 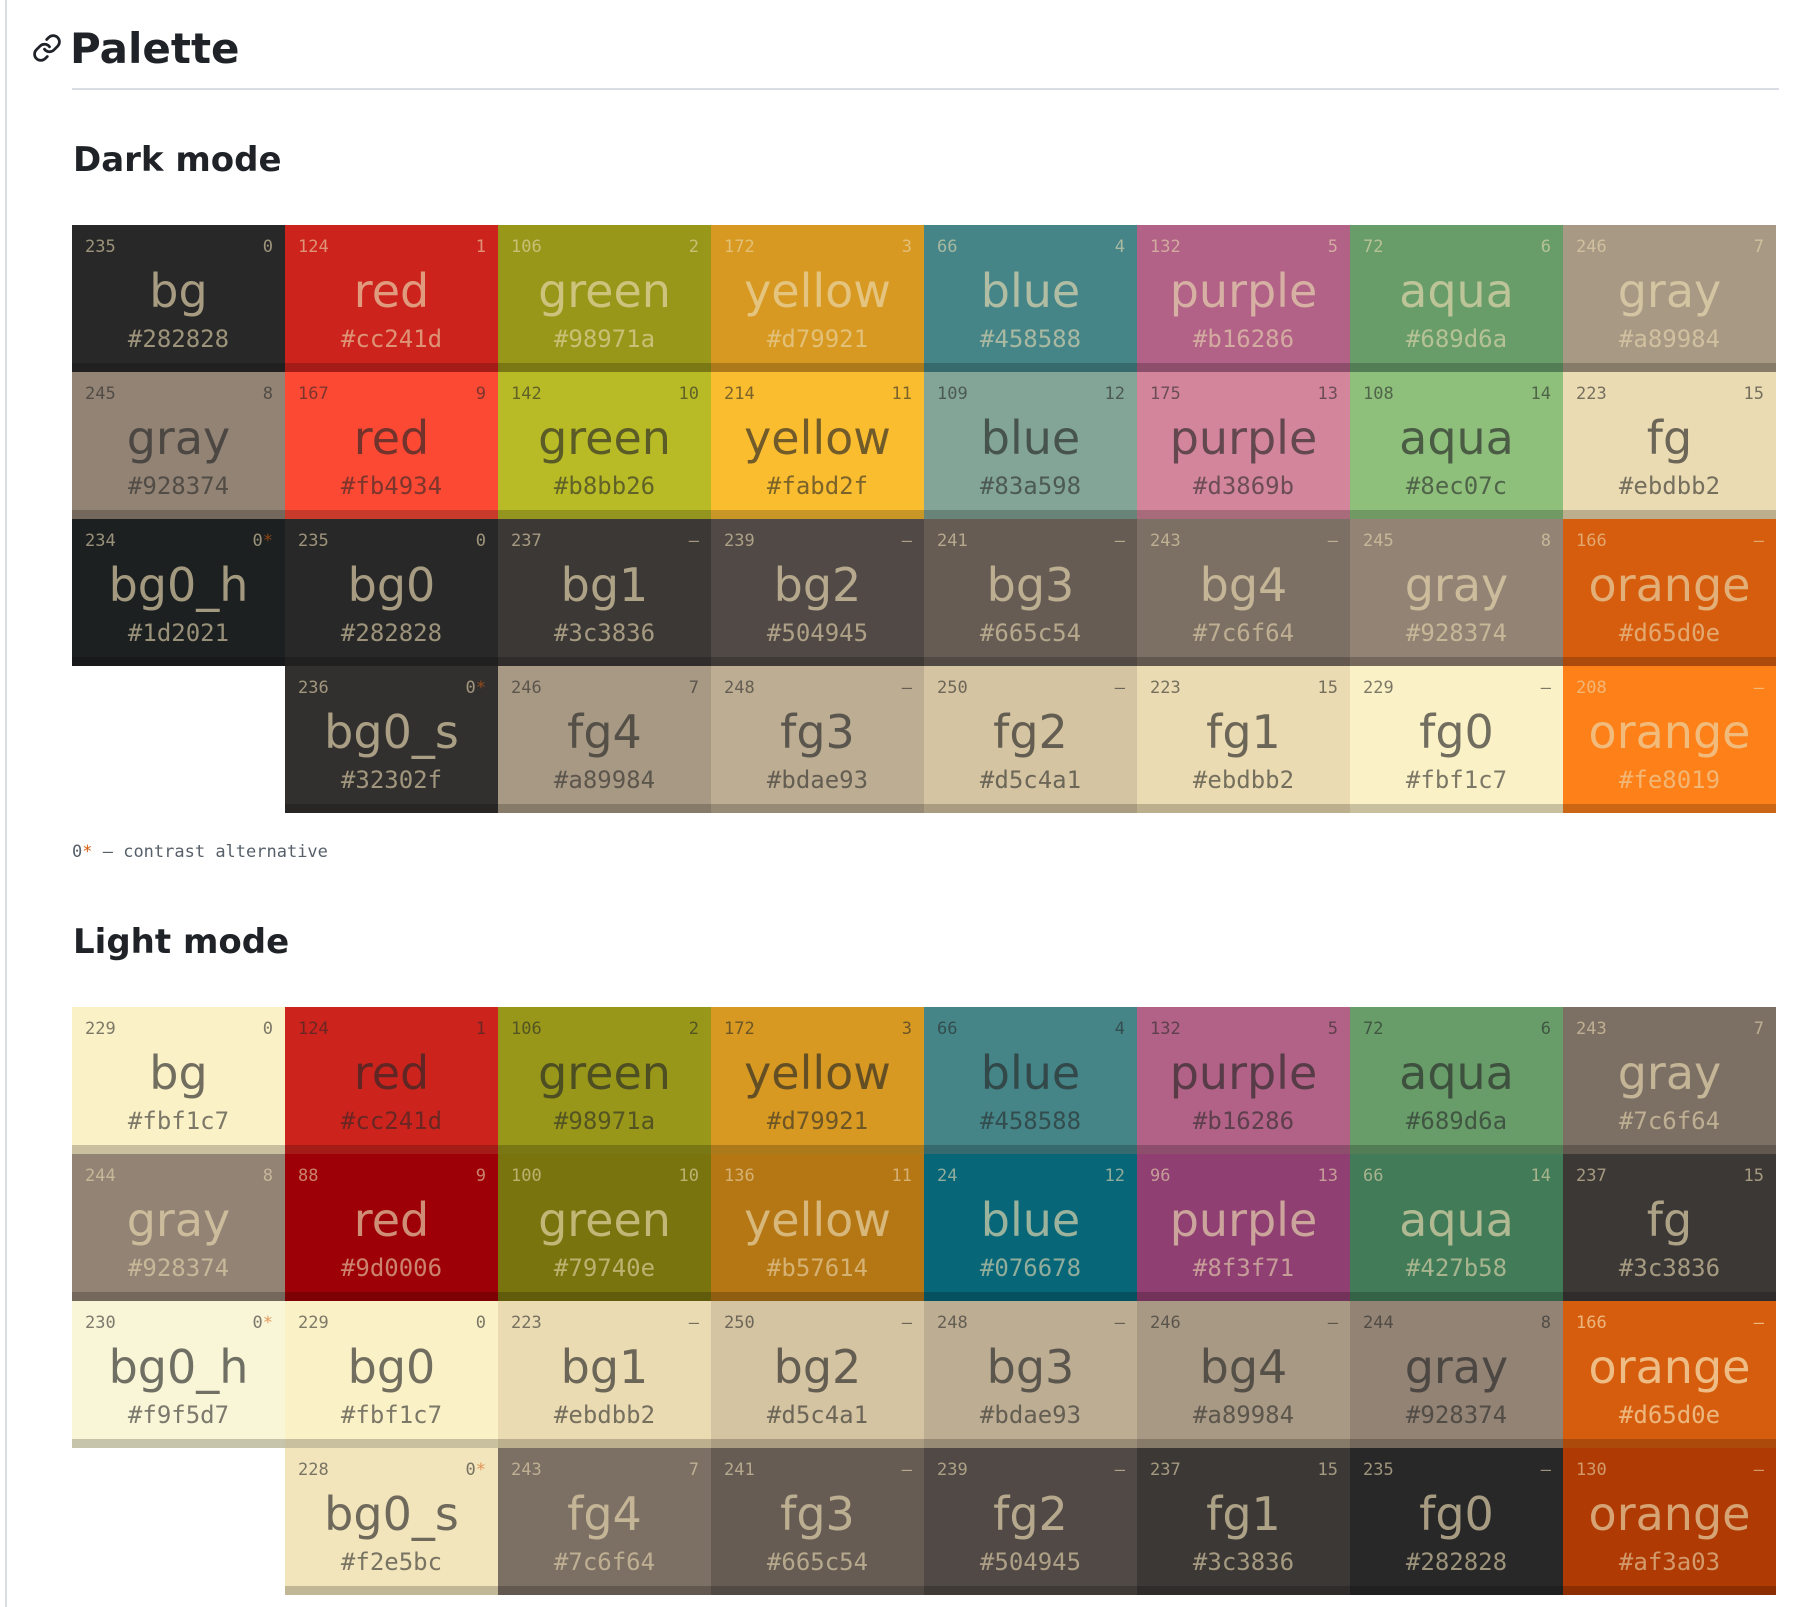 I want to click on swatch-name: fg2, so click(x=1030, y=1514).